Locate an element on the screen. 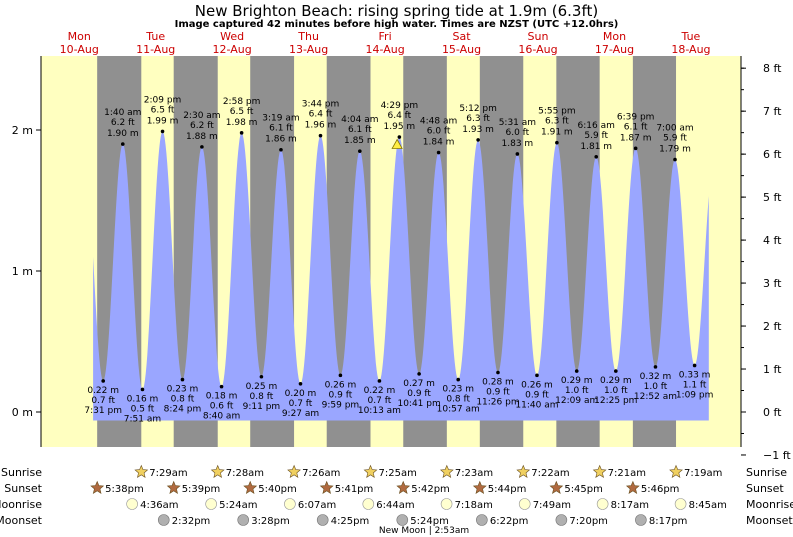 The width and height of the screenshot is (793, 537). date-label: 11-Aug is located at coordinates (155, 49).